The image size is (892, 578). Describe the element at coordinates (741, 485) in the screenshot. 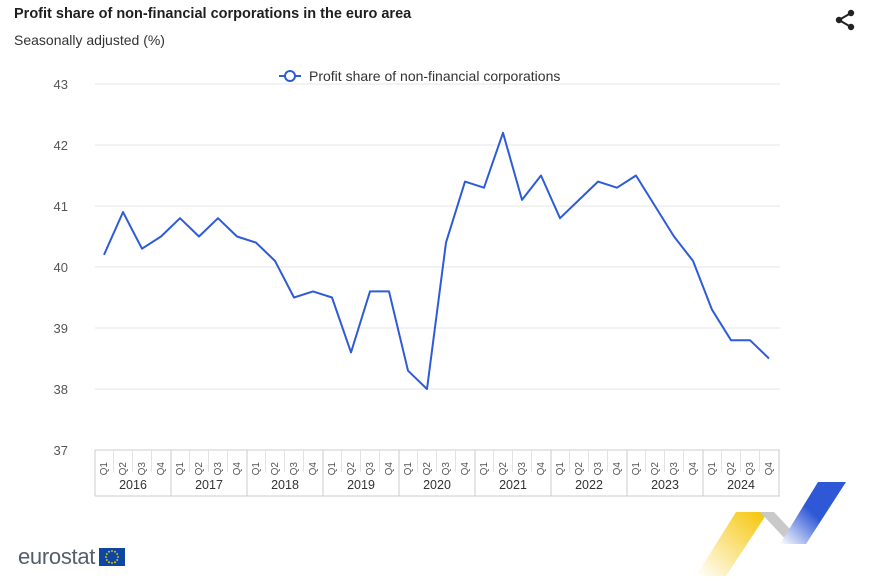

I see `year-label: 2024` at that location.